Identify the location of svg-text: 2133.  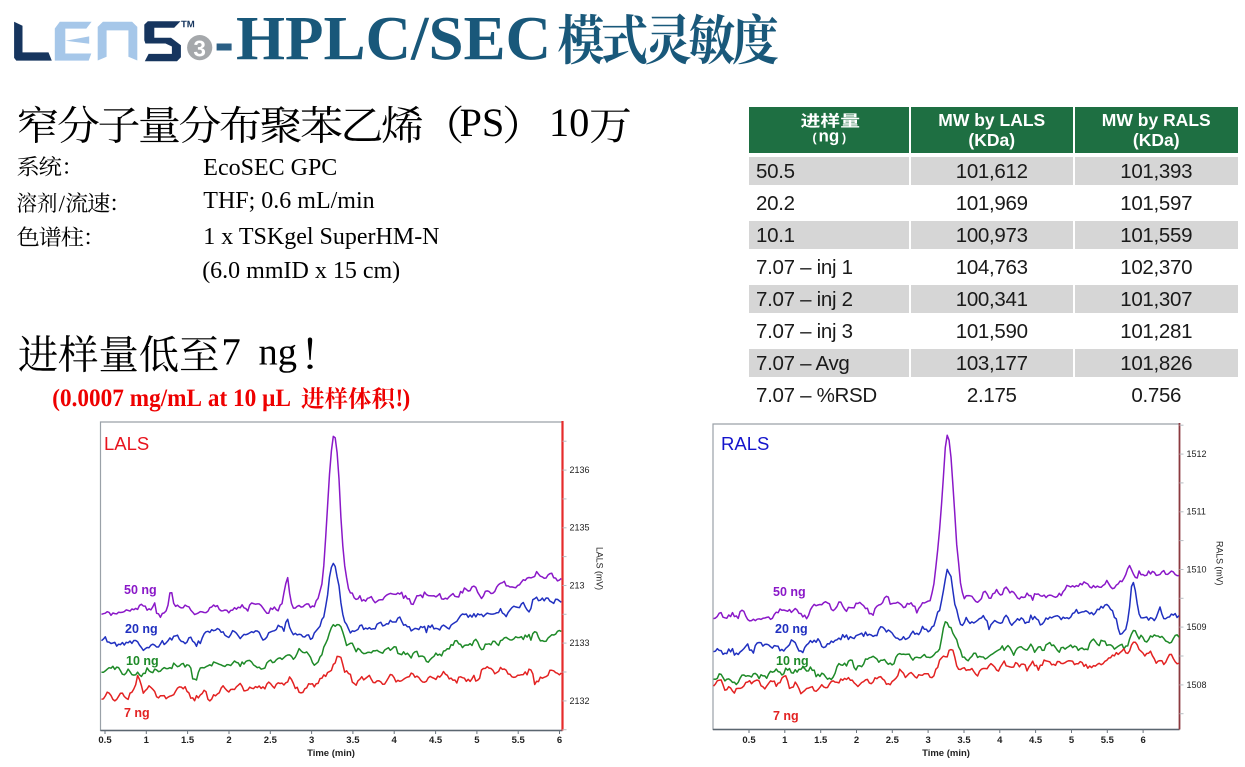
(580, 643).